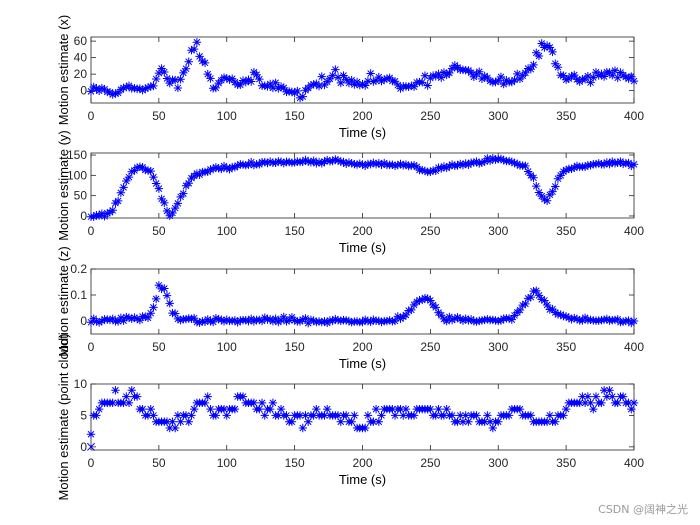  What do you see at coordinates (83, 415) in the screenshot?
I see `y-tick-label: 5` at bounding box center [83, 415].